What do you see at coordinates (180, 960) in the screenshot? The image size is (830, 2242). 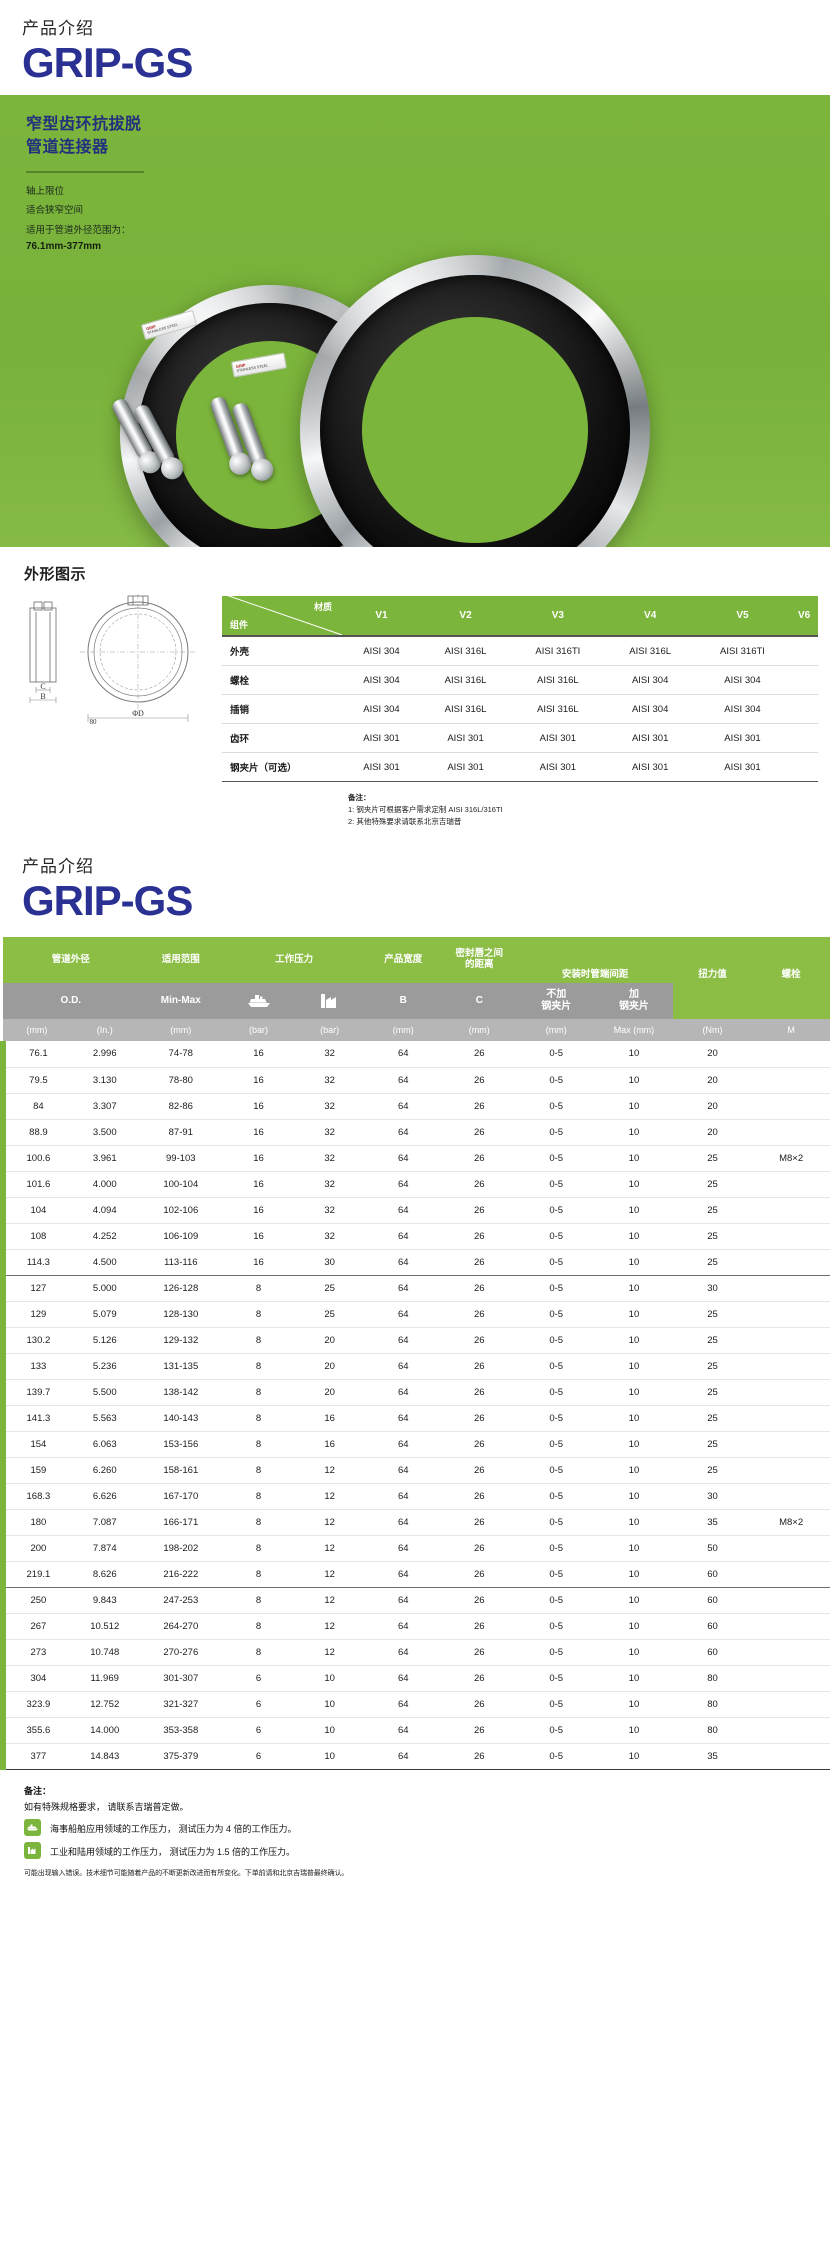 I see `spec-group-range: 适用范围` at bounding box center [180, 960].